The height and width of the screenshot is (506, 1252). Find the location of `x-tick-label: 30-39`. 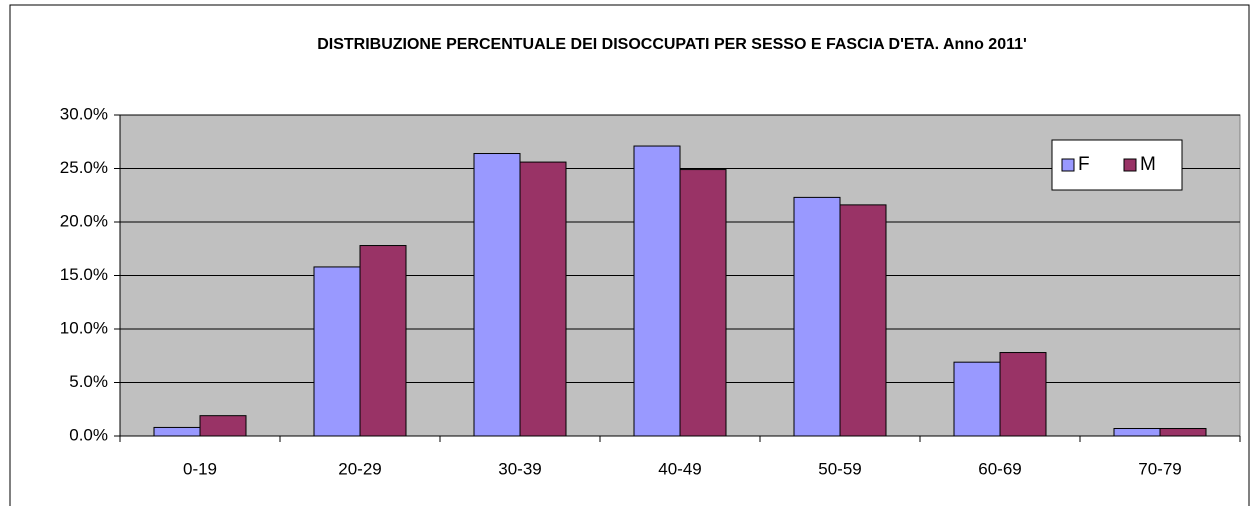

x-tick-label: 30-39 is located at coordinates (519, 468).